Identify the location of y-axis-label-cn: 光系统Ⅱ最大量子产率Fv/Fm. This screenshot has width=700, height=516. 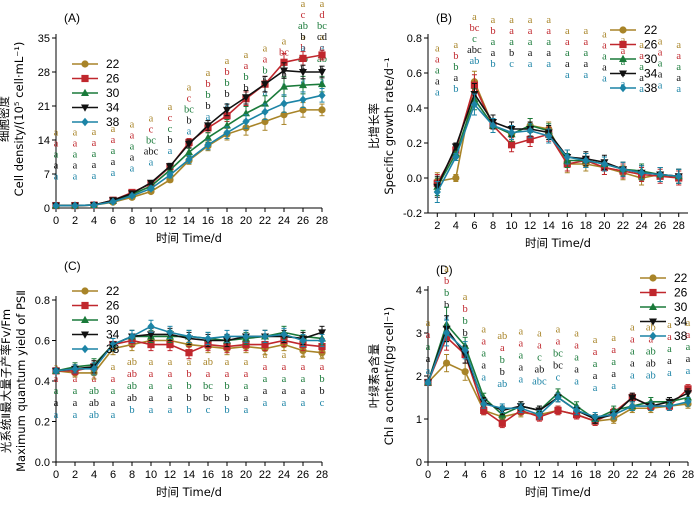
(6, 381).